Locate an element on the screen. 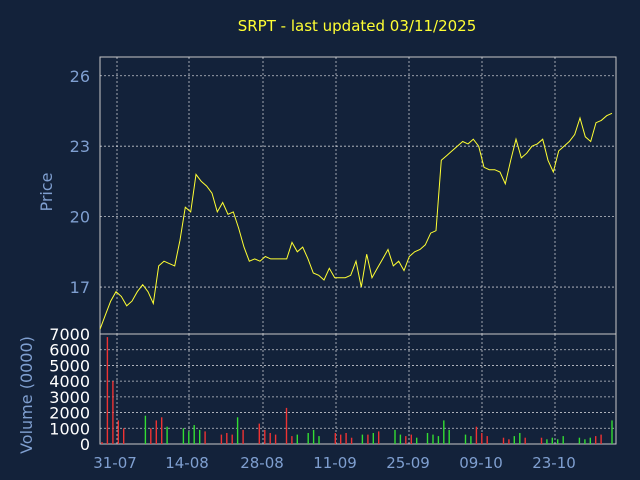 Image resolution: width=640 pixels, height=480 pixels. price-y-axis: 17 20 23 26 is located at coordinates (80, 182).